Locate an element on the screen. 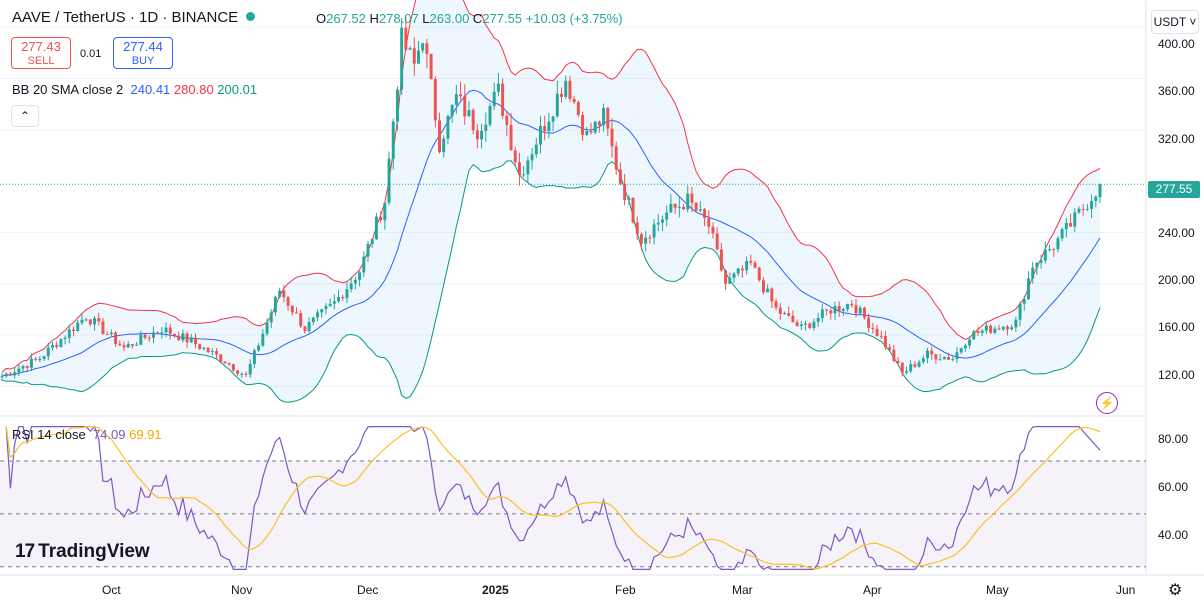 The width and height of the screenshot is (1204, 614). symbol-title: AAVE / TetherUS · 1D · BINANCE is located at coordinates (138, 17).